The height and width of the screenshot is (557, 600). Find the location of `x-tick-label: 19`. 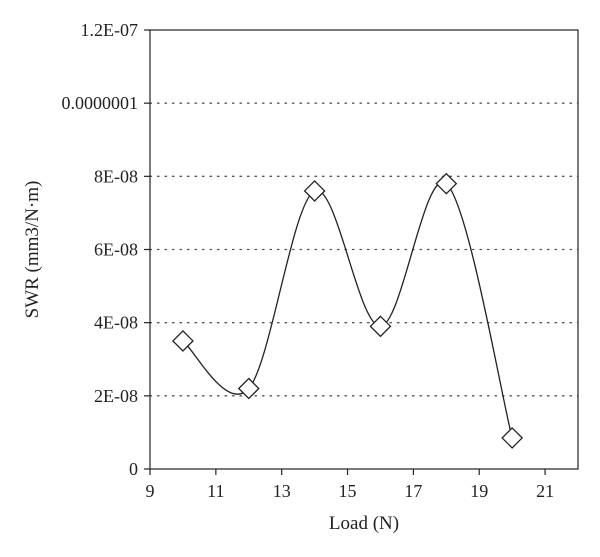

x-tick-label: 19 is located at coordinates (479, 491).